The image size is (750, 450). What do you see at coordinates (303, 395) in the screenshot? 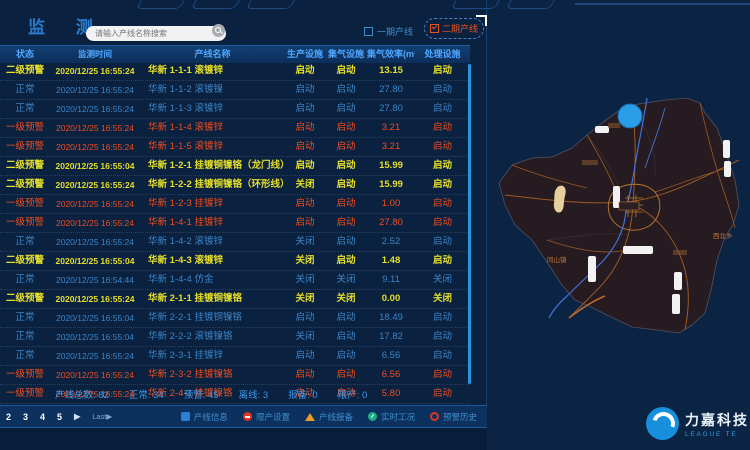
I see `summary-item: 报备: 0` at bounding box center [303, 395].